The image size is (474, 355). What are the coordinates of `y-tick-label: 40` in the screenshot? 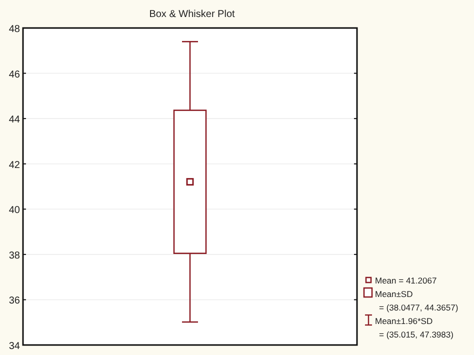 It's located at (14, 210).